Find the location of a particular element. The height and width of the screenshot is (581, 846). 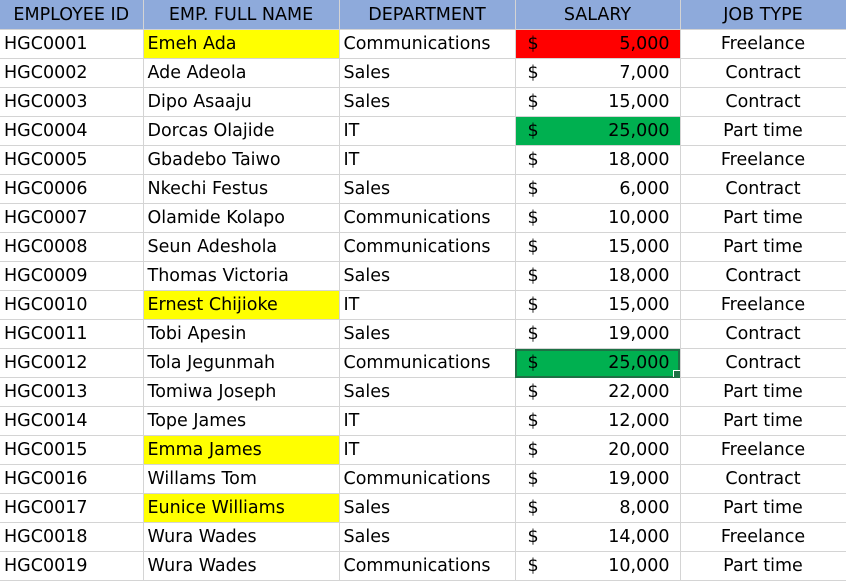

cell-employee-id: HGC0018 is located at coordinates (72, 537).